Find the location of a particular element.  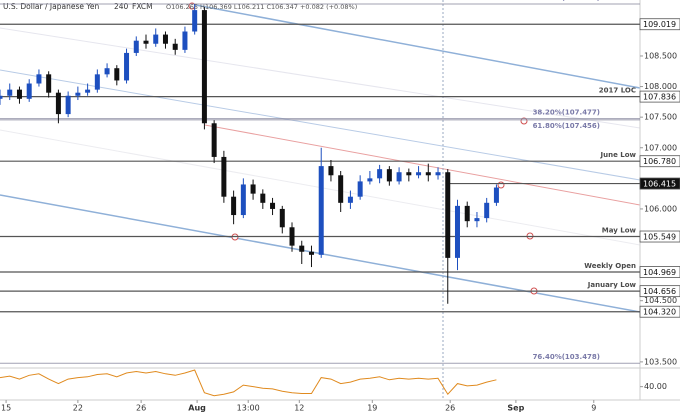

y-tick-label: 108.500 is located at coordinates (660, 55).